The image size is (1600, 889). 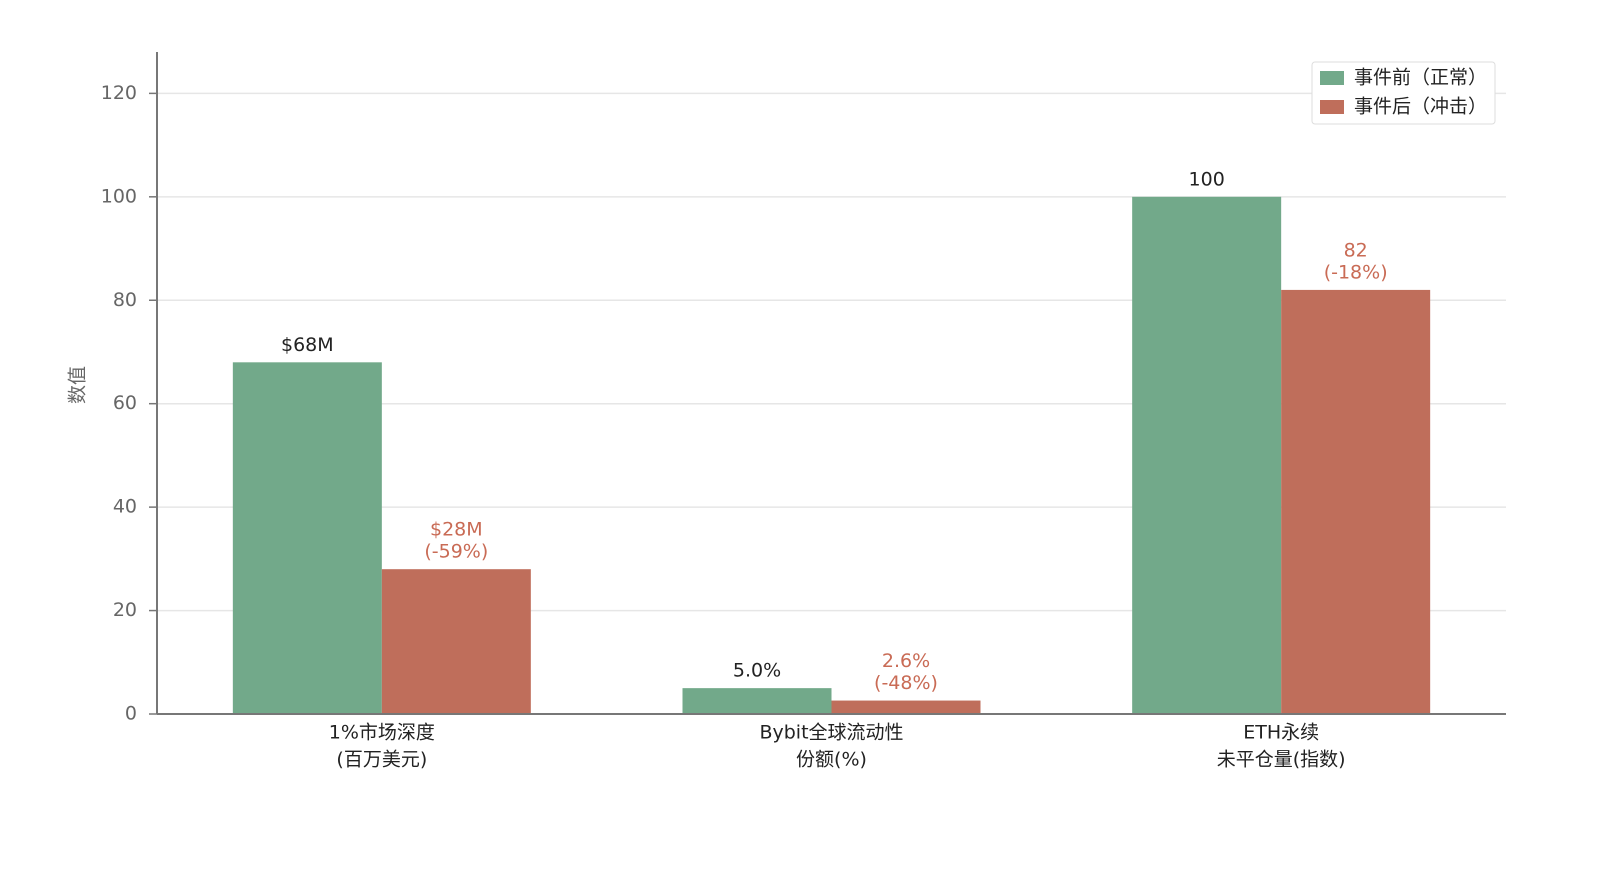 What do you see at coordinates (78, 385) in the screenshot?
I see `y-axis-label: 数值` at bounding box center [78, 385].